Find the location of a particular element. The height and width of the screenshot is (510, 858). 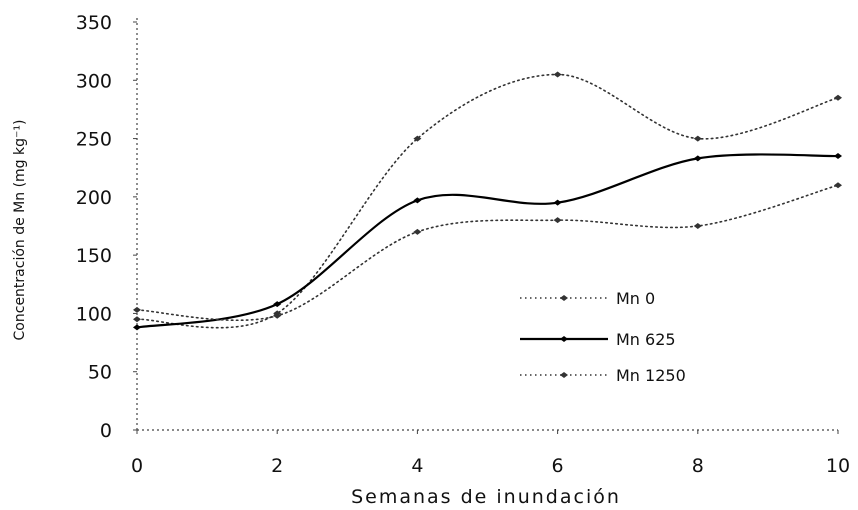

x-tick-label: 10 is located at coordinates (838, 466).